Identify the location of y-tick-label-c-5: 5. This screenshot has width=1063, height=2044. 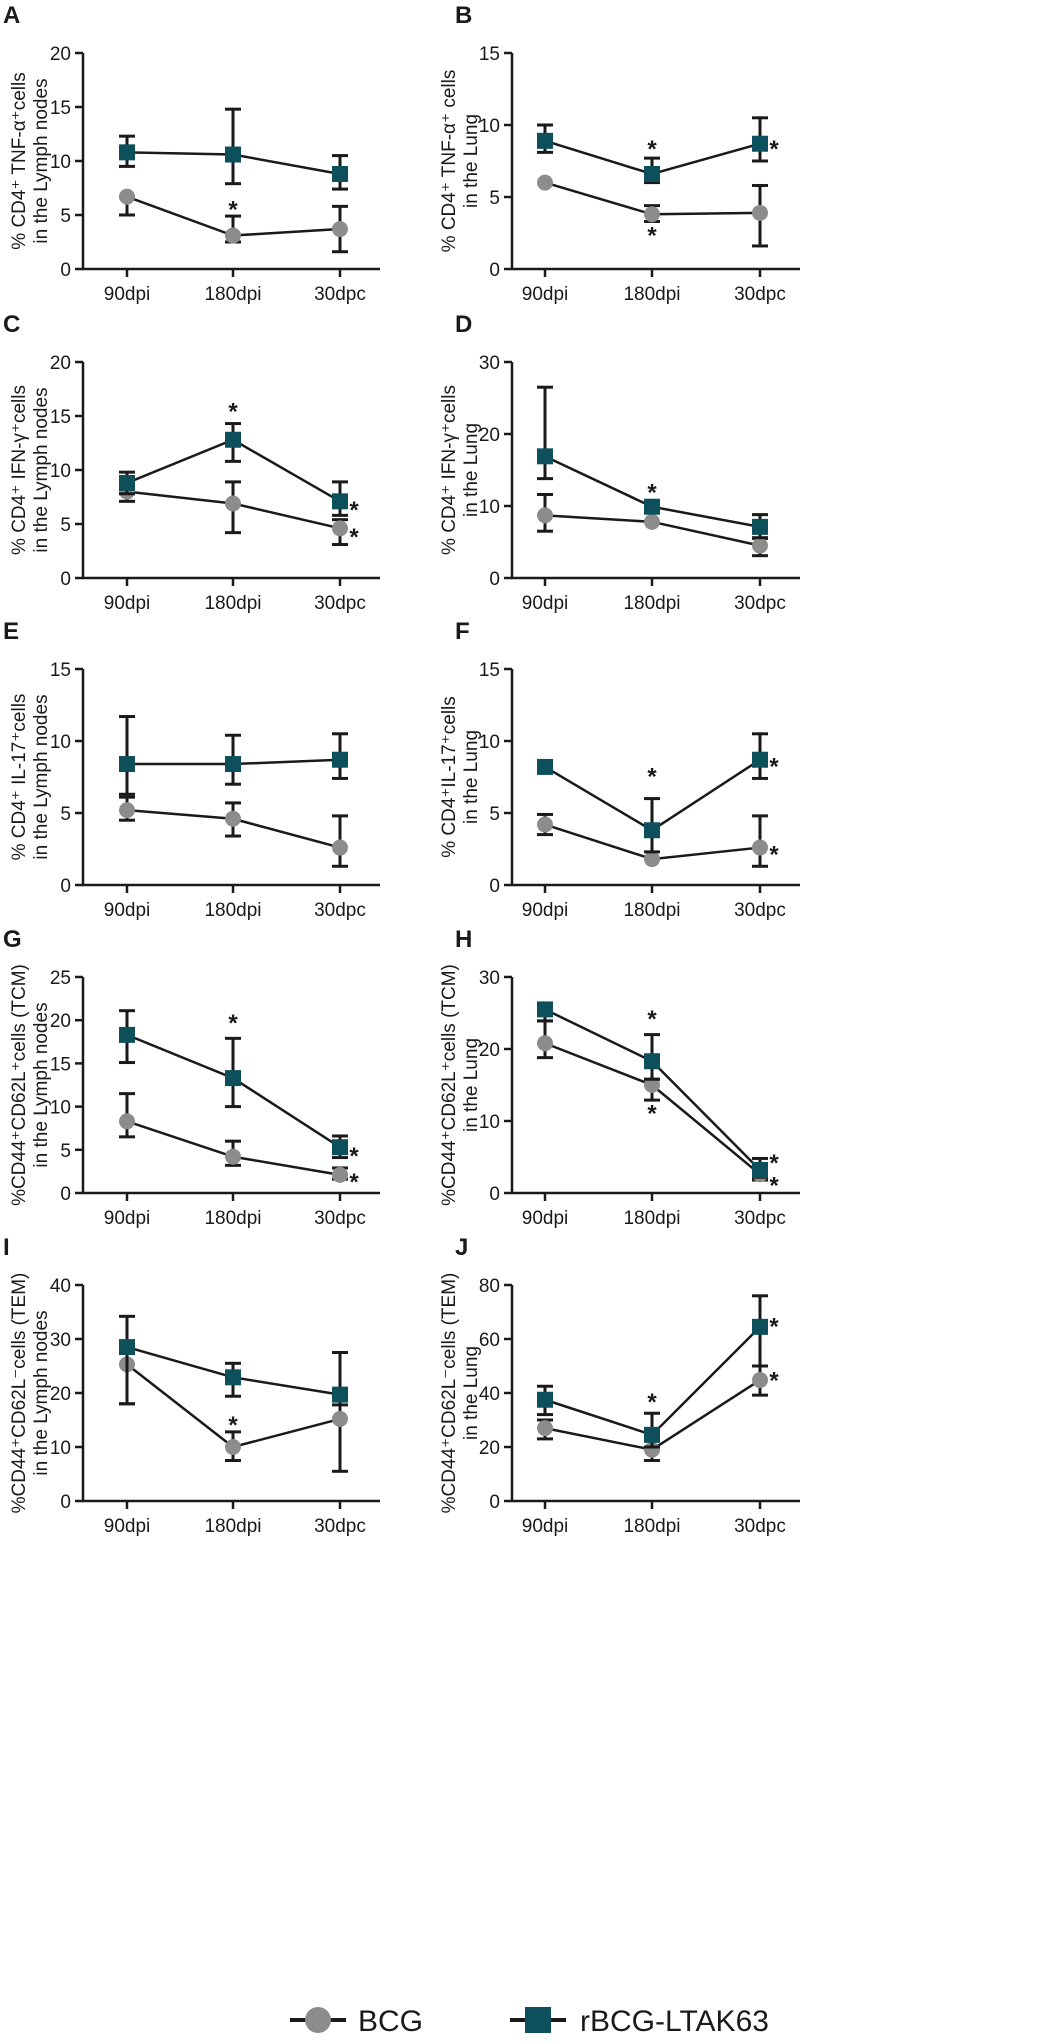
(65, 525).